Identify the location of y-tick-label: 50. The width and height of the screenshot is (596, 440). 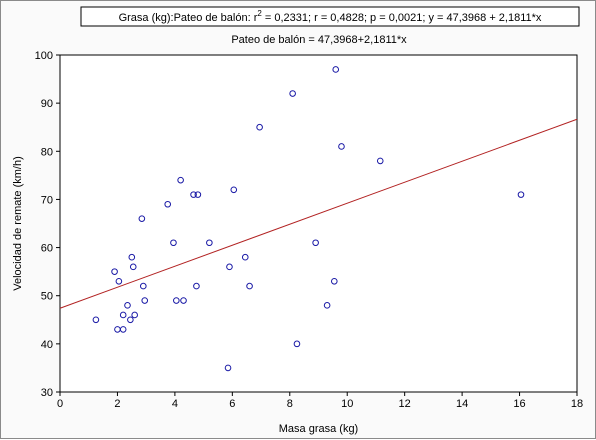
(47, 297).